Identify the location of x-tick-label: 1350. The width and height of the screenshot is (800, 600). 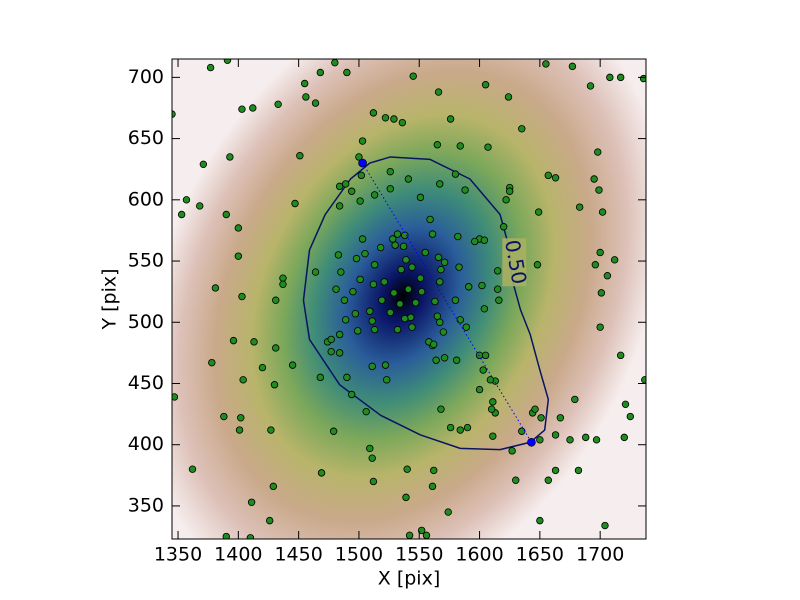
(178, 555).